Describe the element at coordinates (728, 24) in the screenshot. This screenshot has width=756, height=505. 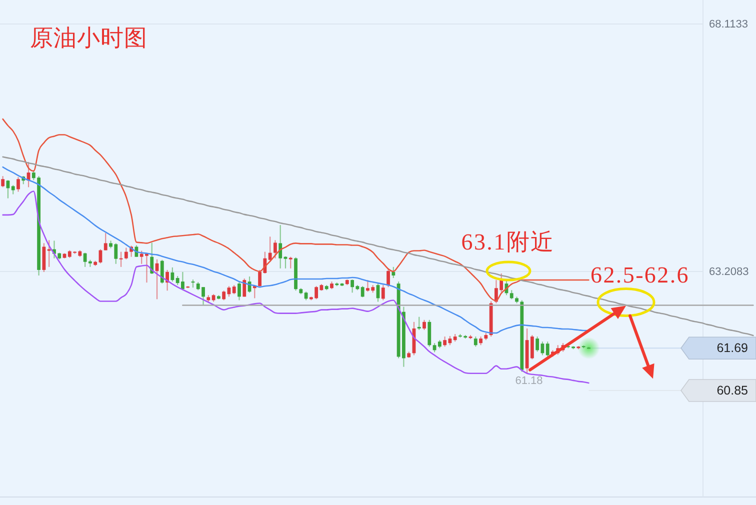
I see `y-tick-label: 68.1133` at that location.